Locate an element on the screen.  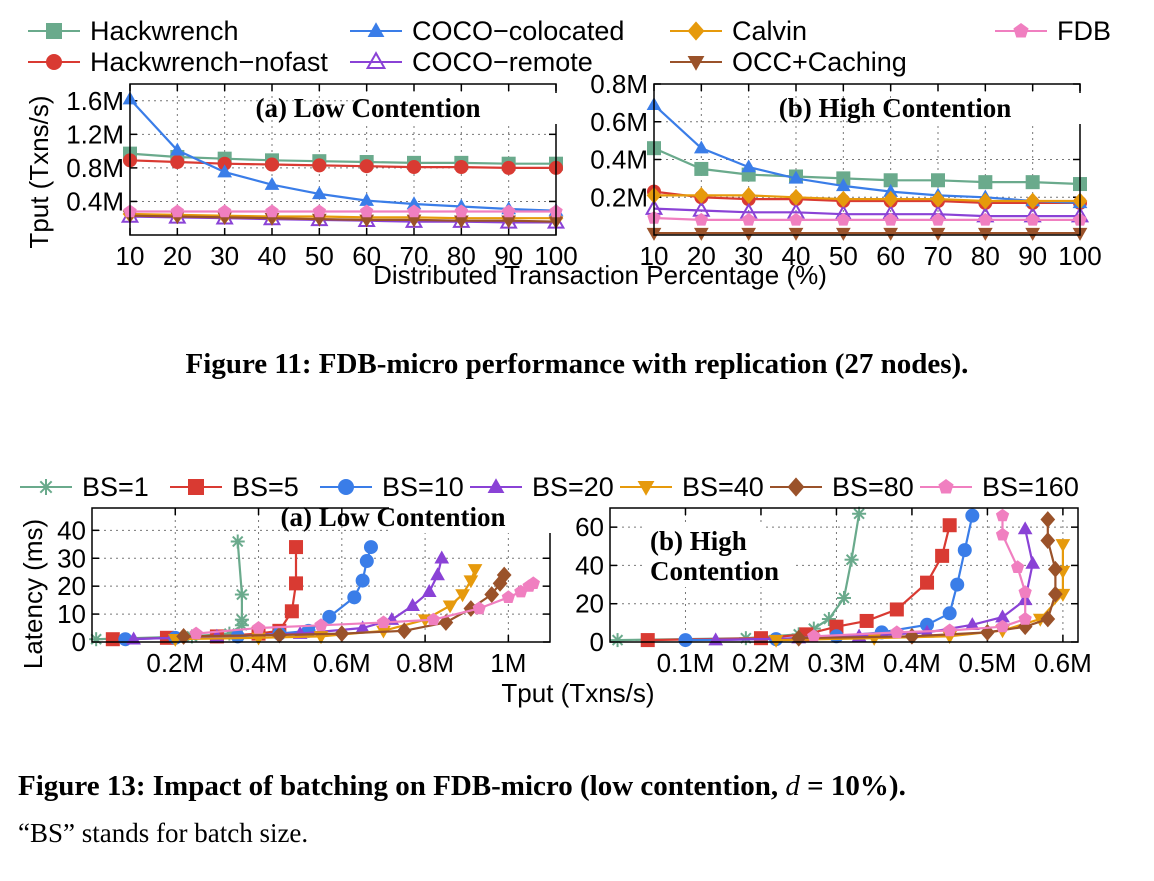
x-tick-label: 40 is located at coordinates (272, 256).